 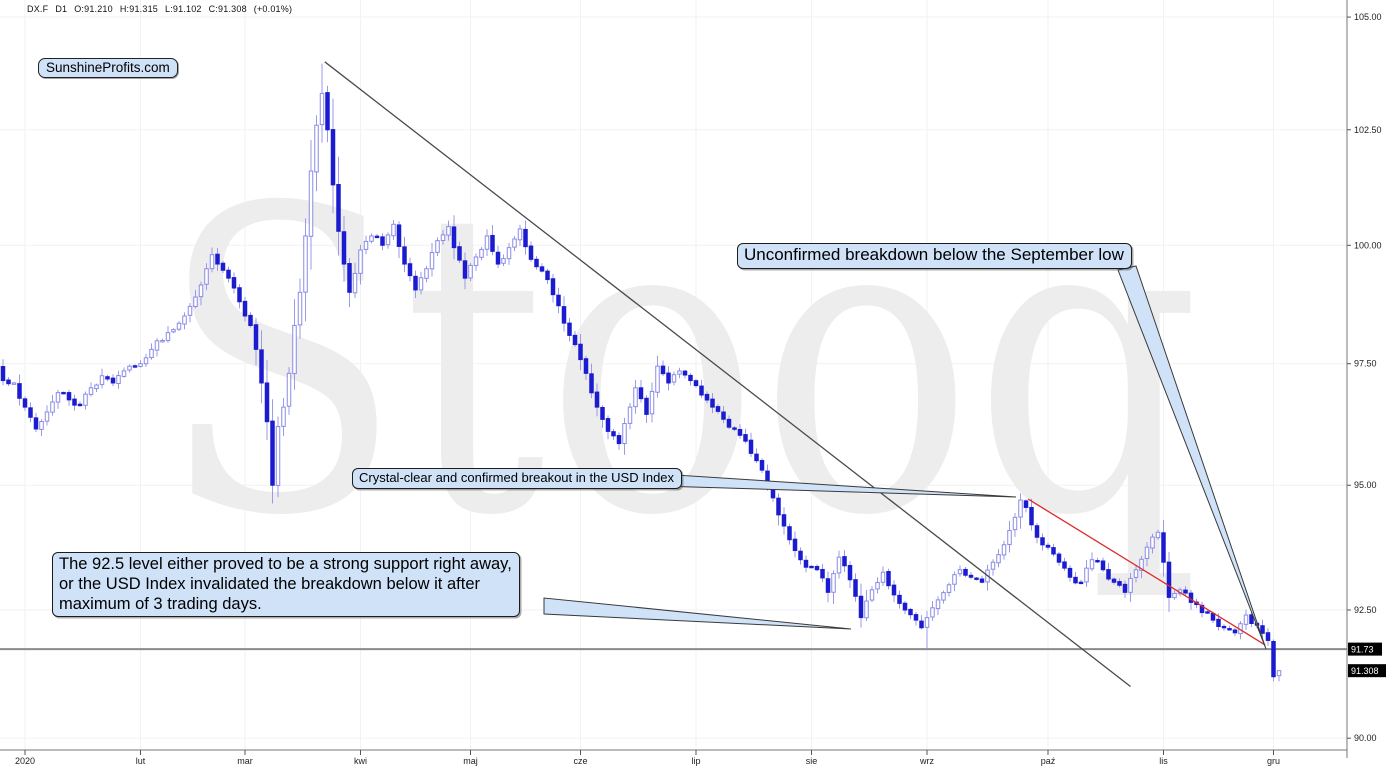 I want to click on x-tick-label: maj, so click(x=470, y=761).